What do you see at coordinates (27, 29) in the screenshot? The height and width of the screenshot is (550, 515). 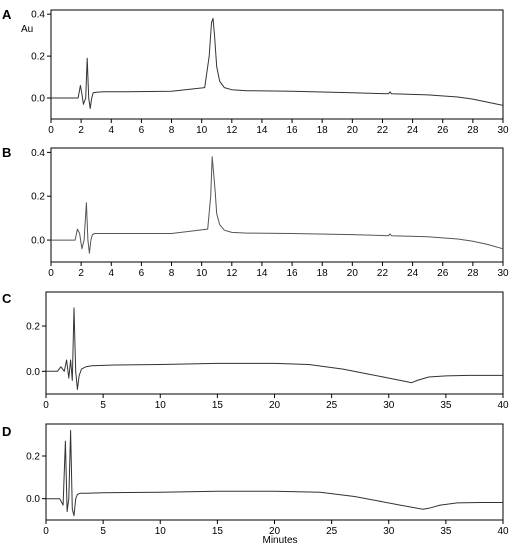 I see `y-axis-unit-label: Au` at bounding box center [27, 29].